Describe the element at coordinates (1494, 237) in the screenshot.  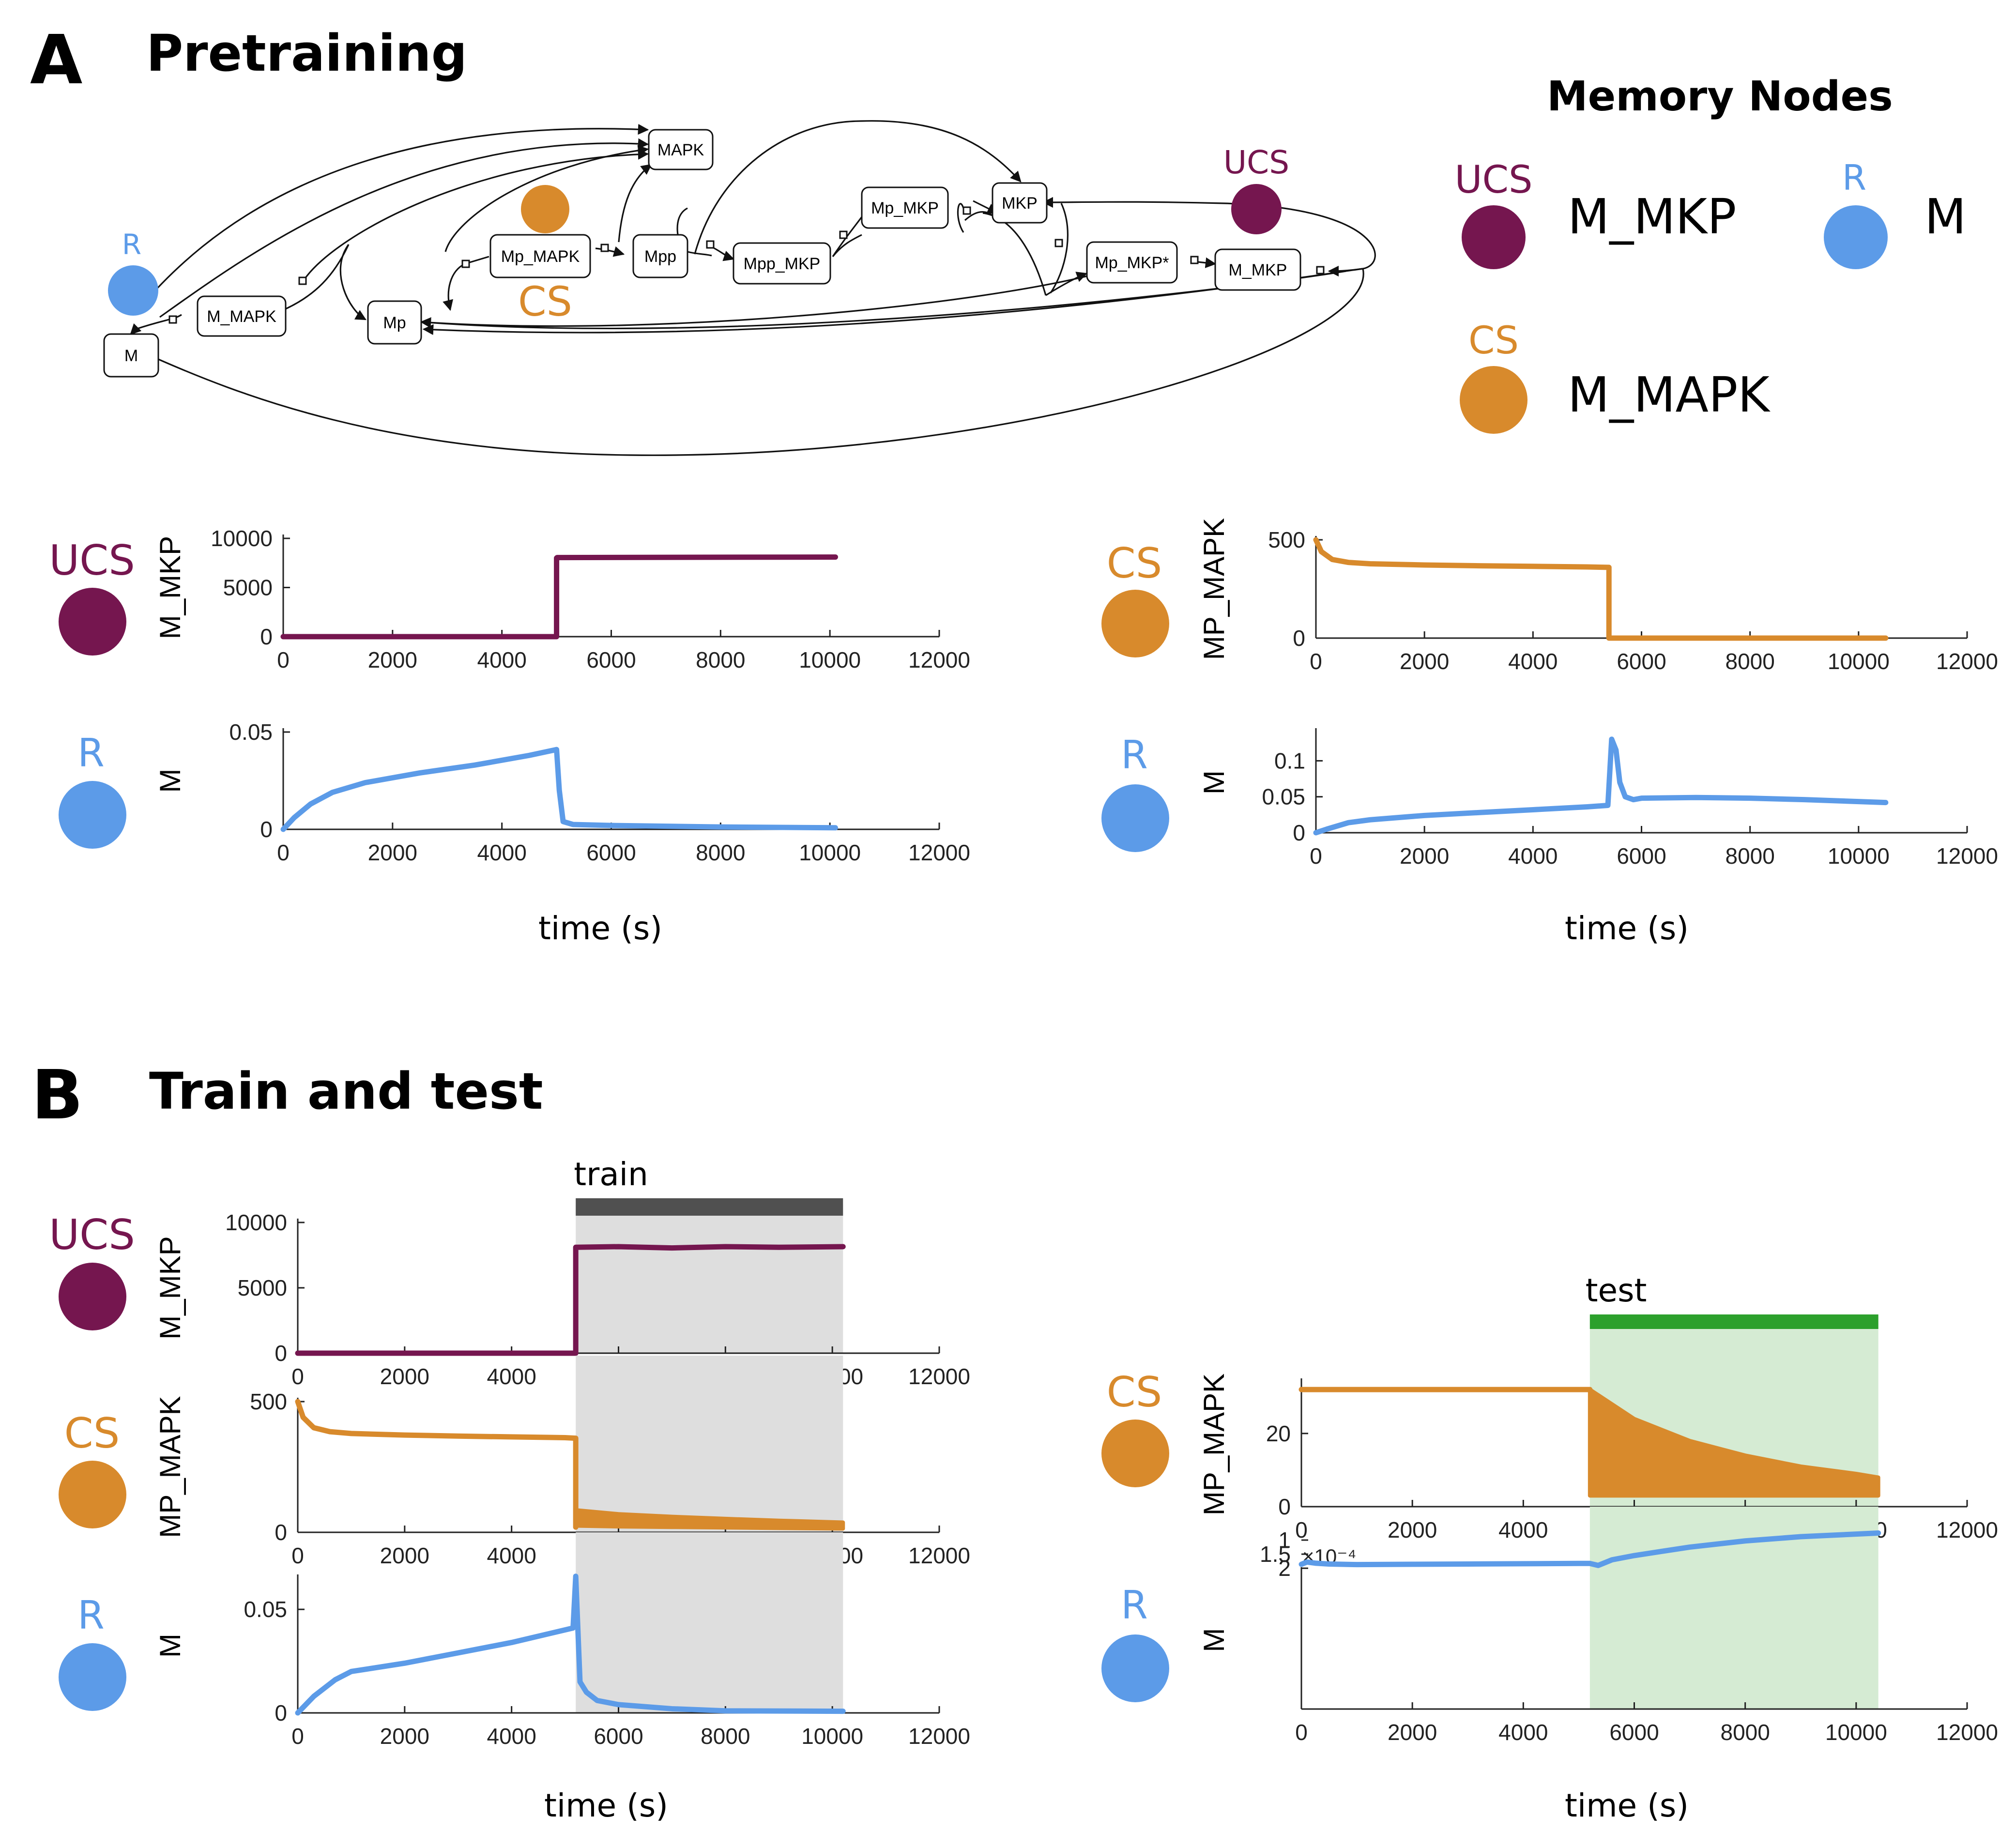
I see `legend-ucs-dot` at that location.